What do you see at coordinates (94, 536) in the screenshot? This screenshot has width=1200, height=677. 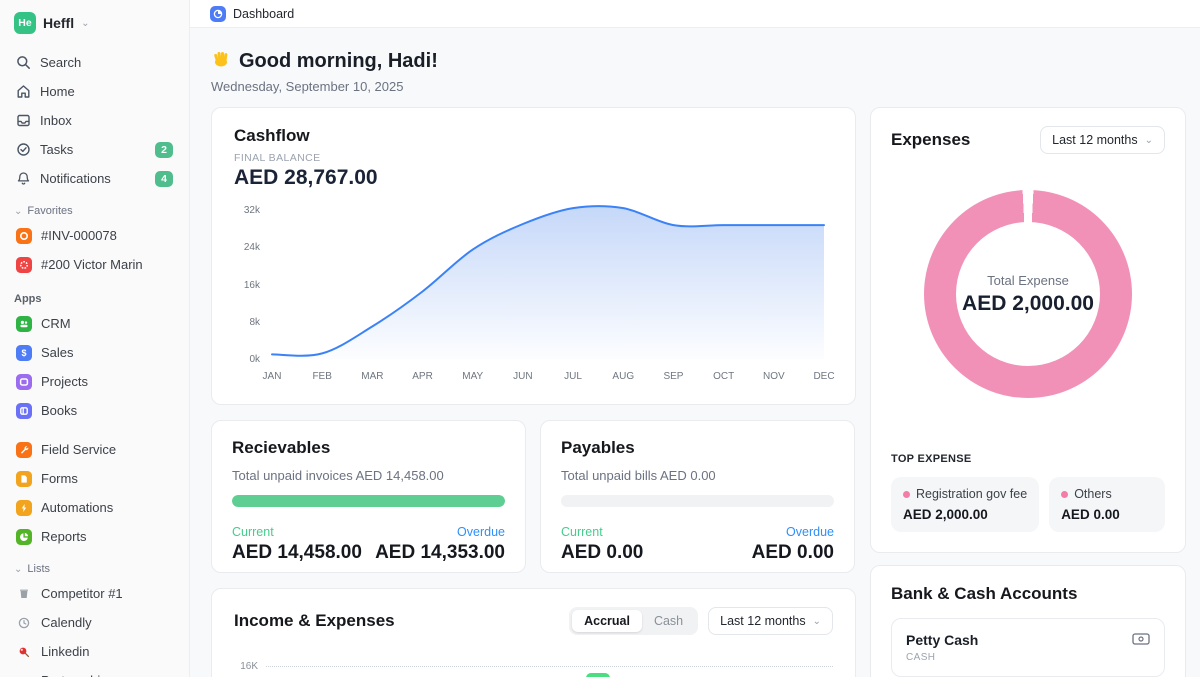 I see `sidebar-item-reports: Reports` at bounding box center [94, 536].